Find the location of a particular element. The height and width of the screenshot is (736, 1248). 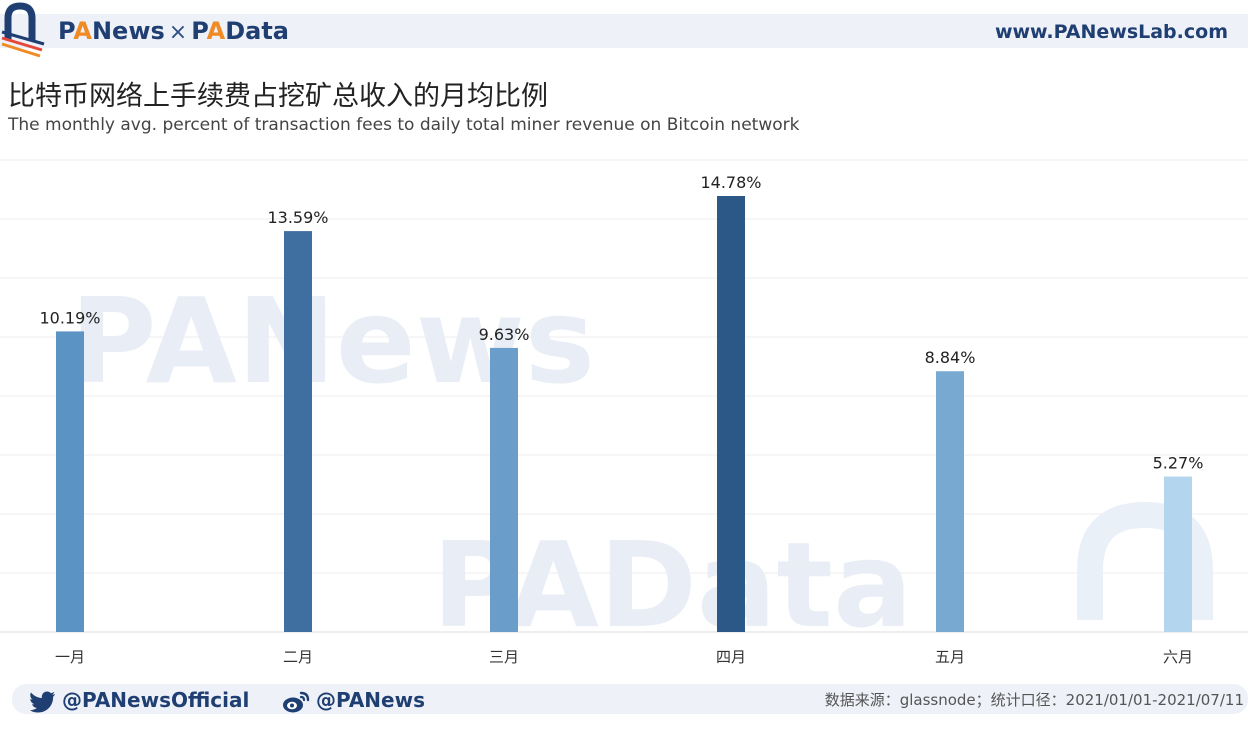

watermark-logo-icon is located at coordinates (1145, 560).